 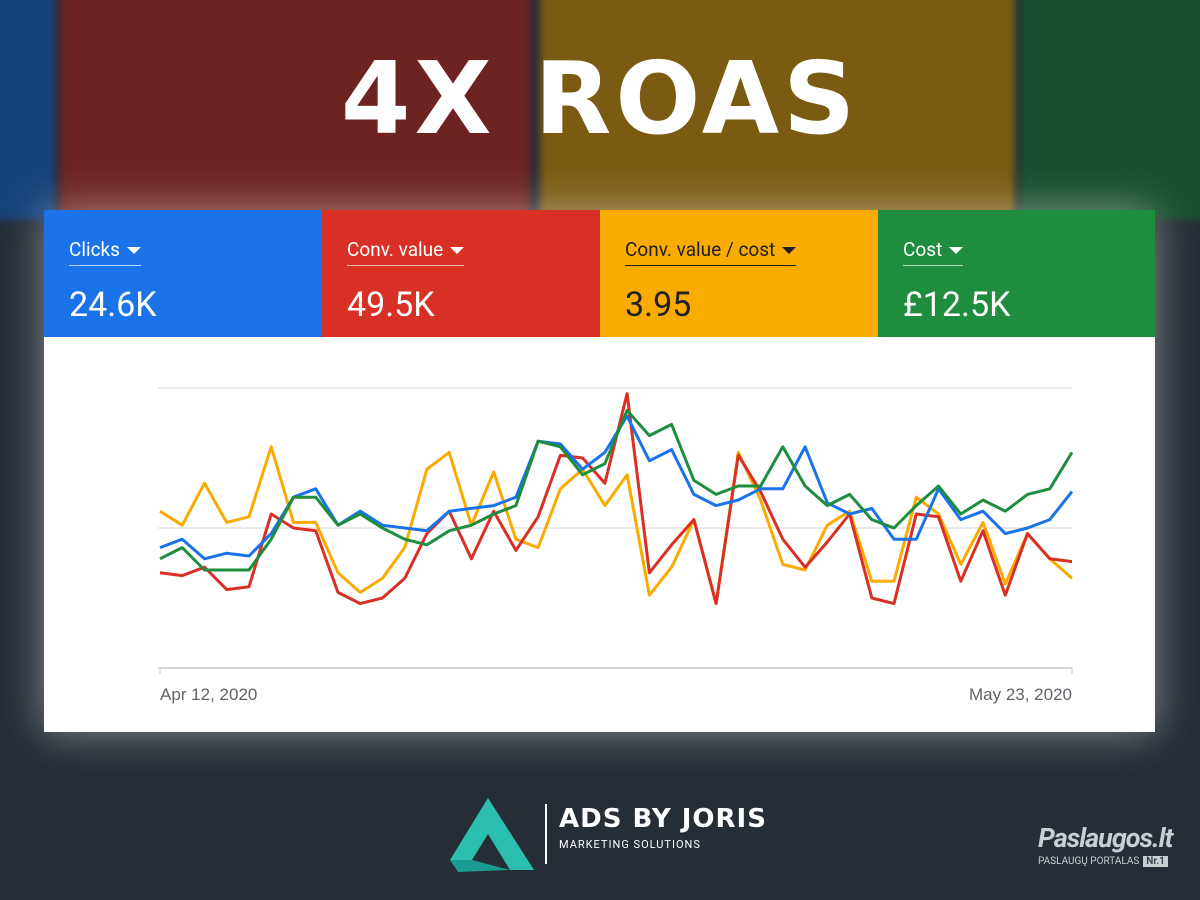 I want to click on portal-sub: PASLAUGŲ PORTALAS, so click(x=1089, y=861).